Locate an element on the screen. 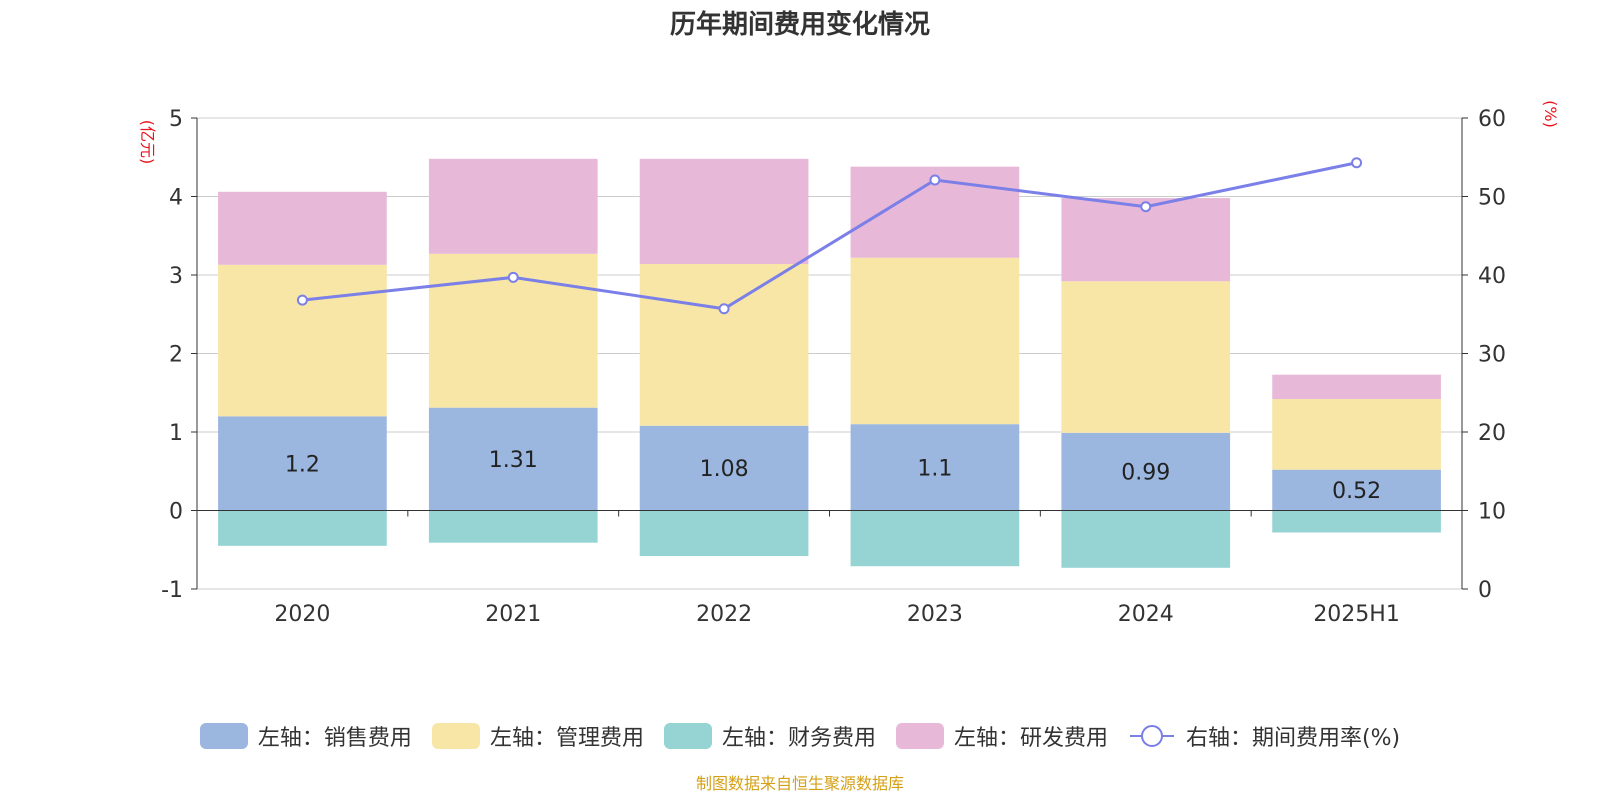 This screenshot has height=800, width=1600. x-tick-label: 2022 is located at coordinates (724, 614).